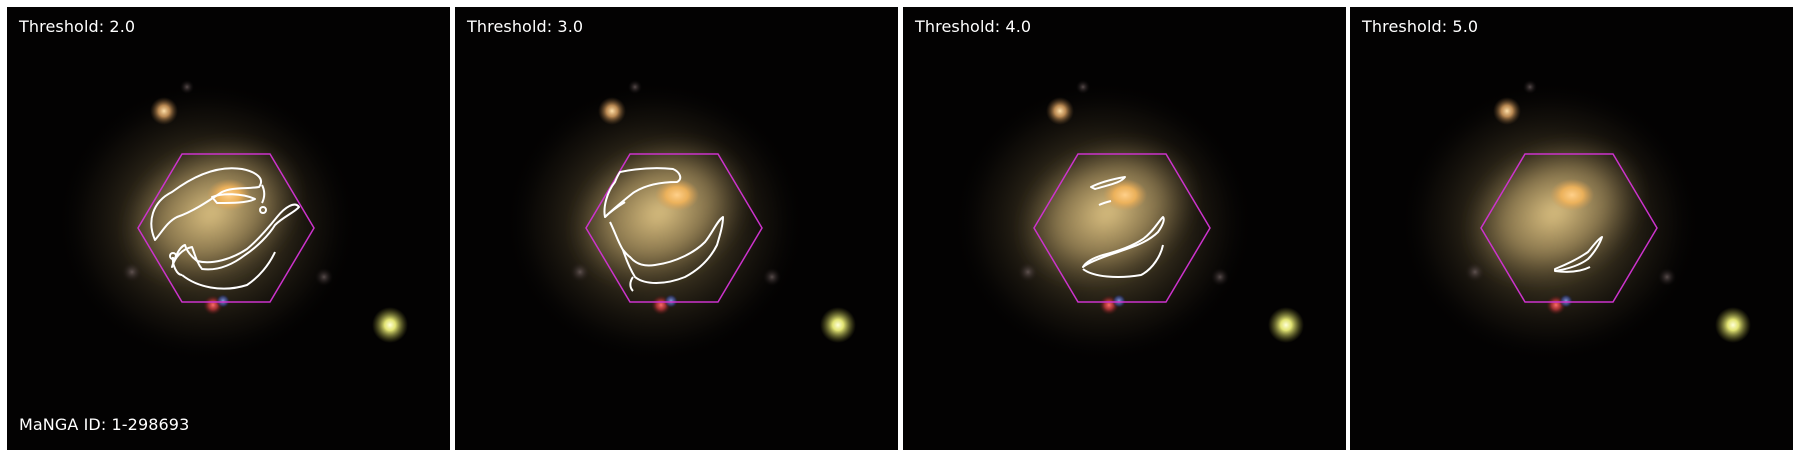  Describe the element at coordinates (973, 26) in the screenshot. I see `threshold-label: Threshold: 4.0` at that location.